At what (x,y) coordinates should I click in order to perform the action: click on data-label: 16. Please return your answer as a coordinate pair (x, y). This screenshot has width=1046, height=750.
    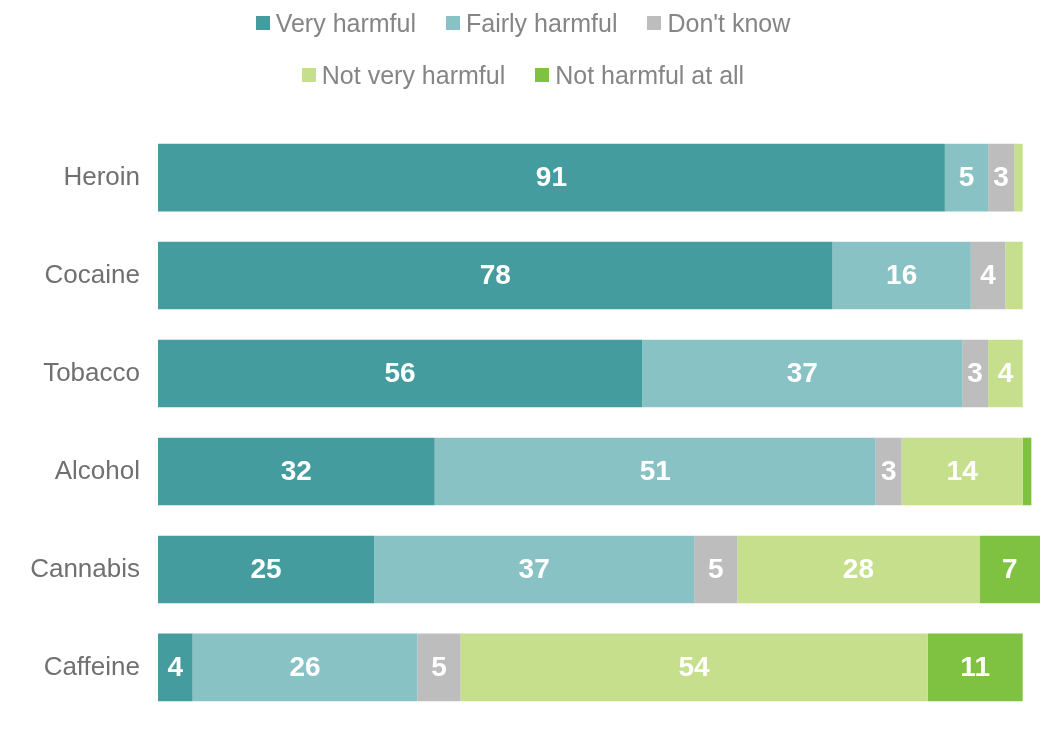
    Looking at the image, I should click on (902, 275).